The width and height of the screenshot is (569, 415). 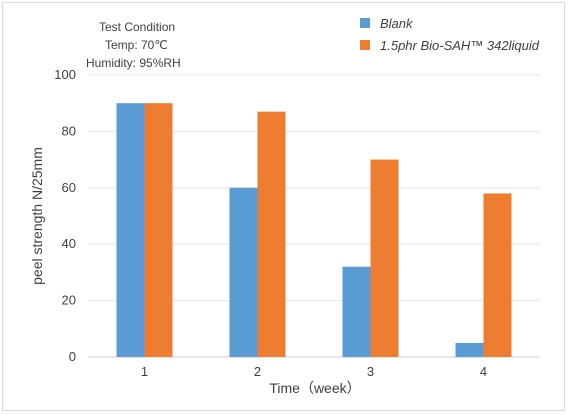 I want to click on x-tick-label: 1, so click(x=144, y=371).